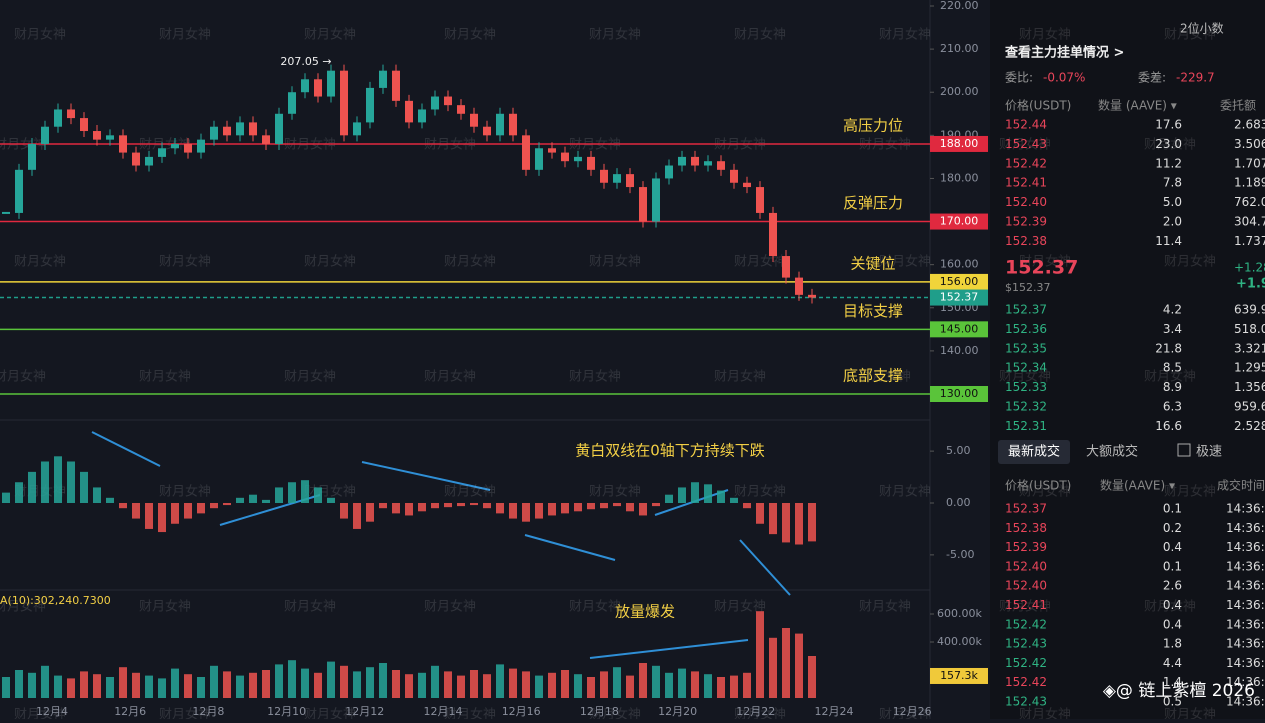 This screenshot has height=723, width=1265. Describe the element at coordinates (1112, 452) in the screenshot. I see `tab: 大额成交` at that location.